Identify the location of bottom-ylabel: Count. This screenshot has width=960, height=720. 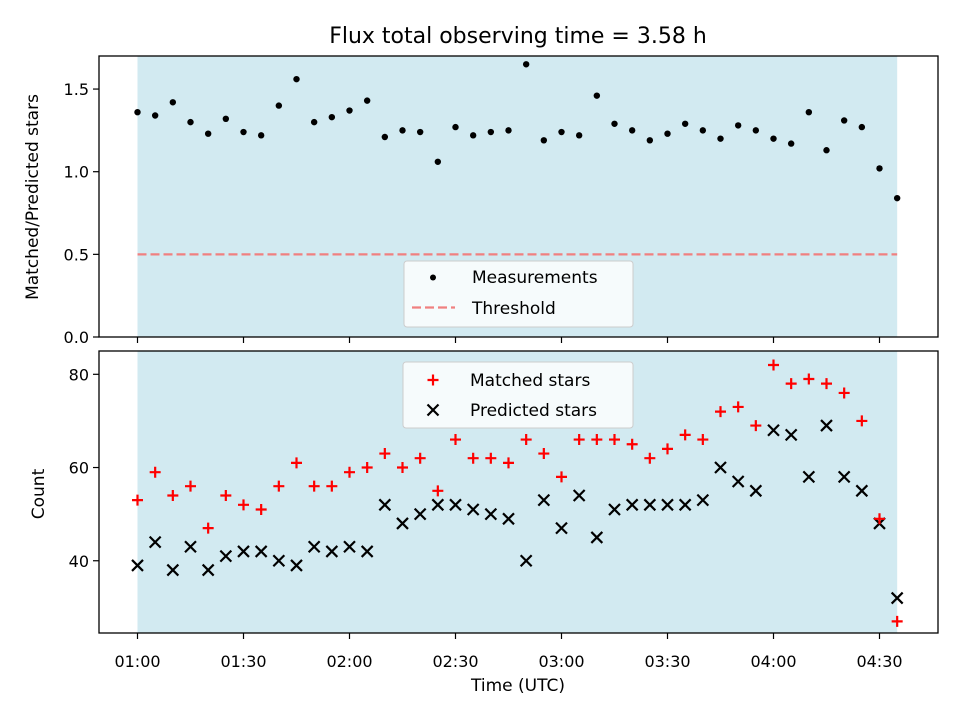
(39, 493).